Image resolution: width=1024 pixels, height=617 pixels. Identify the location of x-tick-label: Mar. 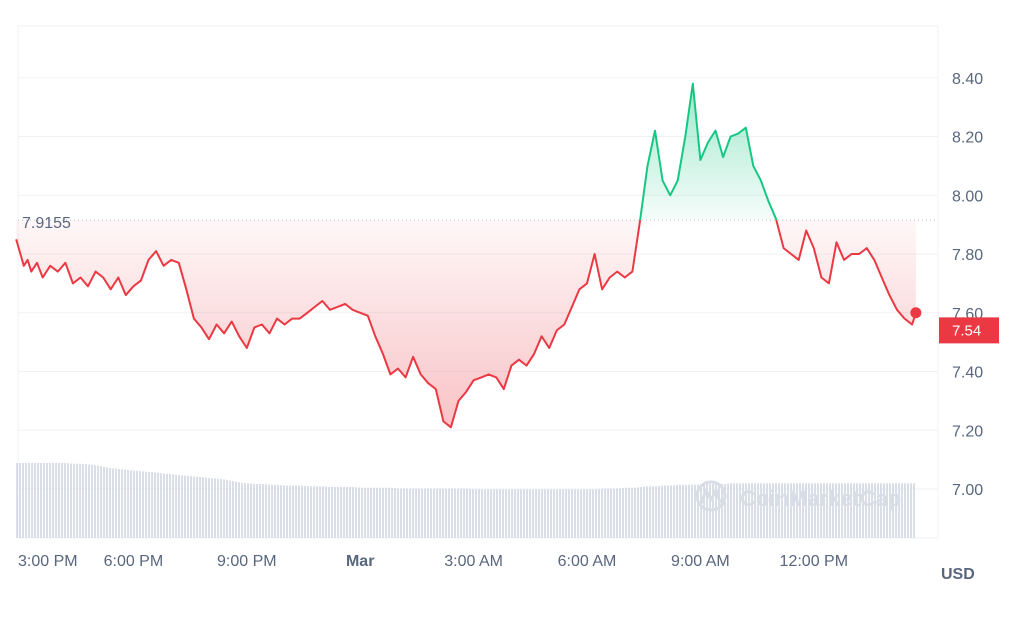
(360, 561).